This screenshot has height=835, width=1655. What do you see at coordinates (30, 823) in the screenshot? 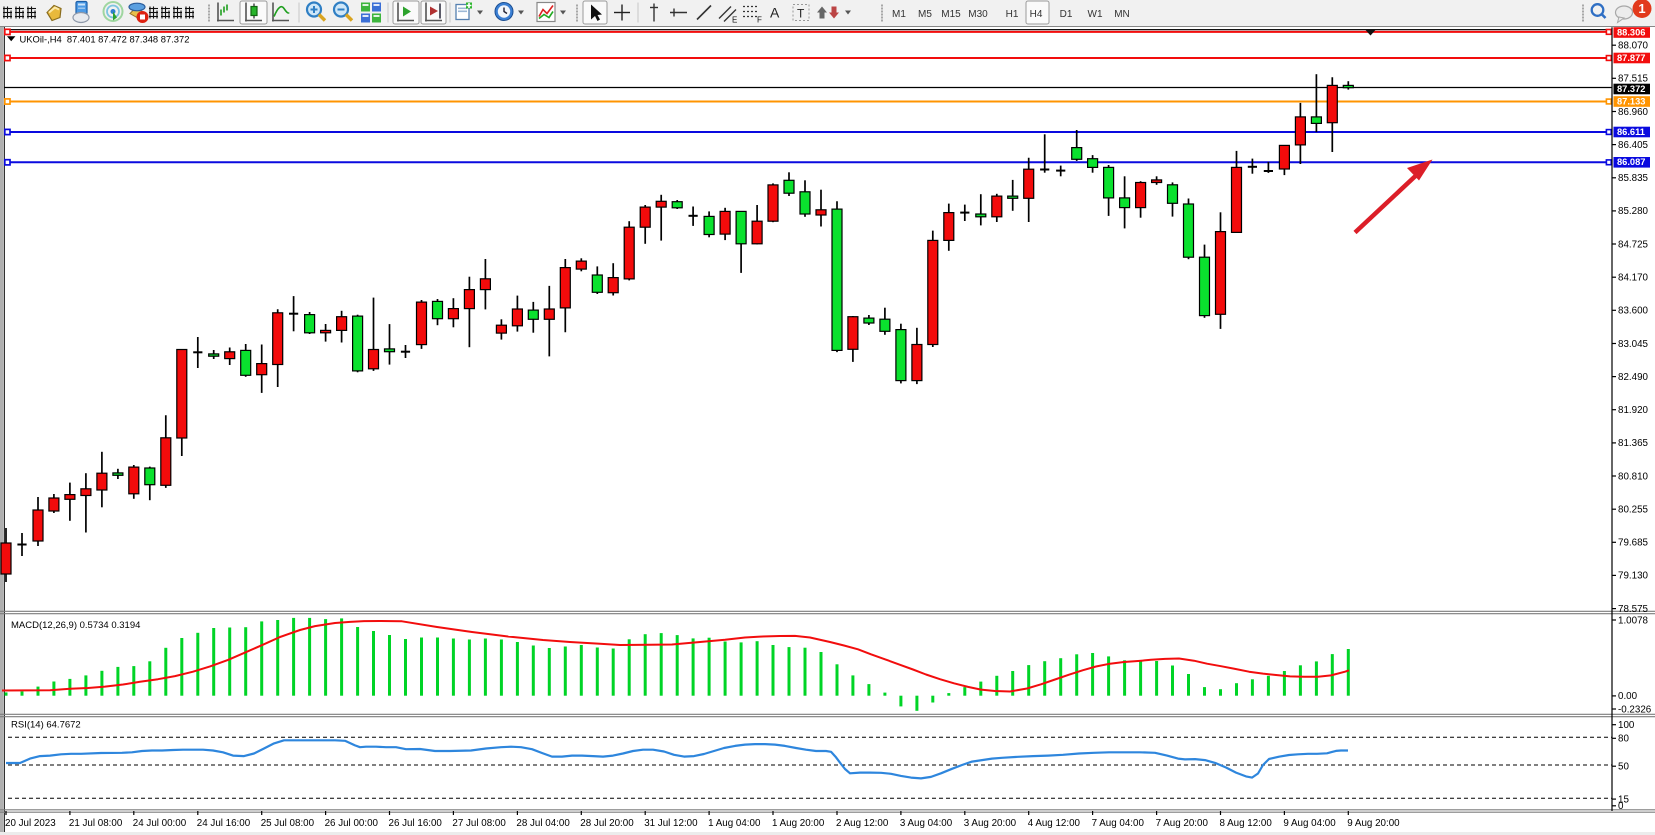
I see `svg-text: 20 Jul 2023` at bounding box center [30, 823].